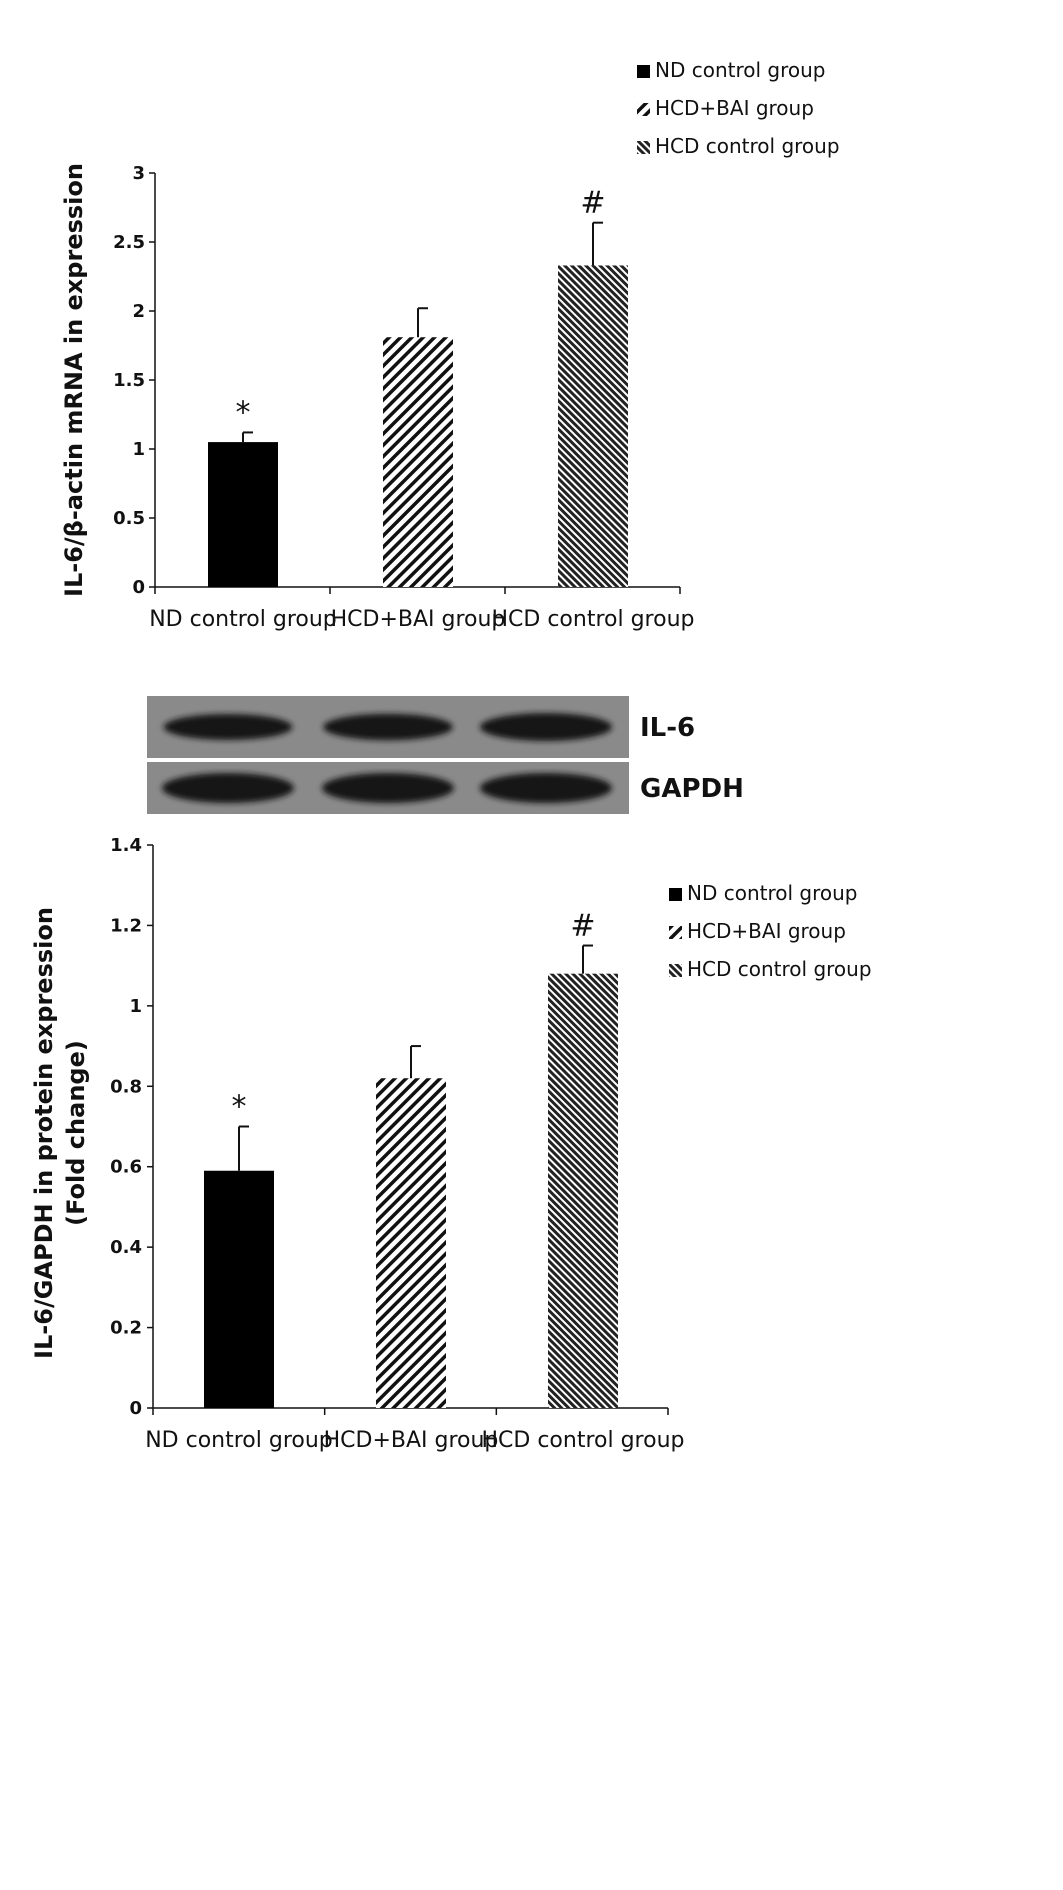 This screenshot has width=1063, height=1890. Describe the element at coordinates (44, 1133) in the screenshot. I see `y-axis-label: IL-6/GAPDH in protein expression` at that location.